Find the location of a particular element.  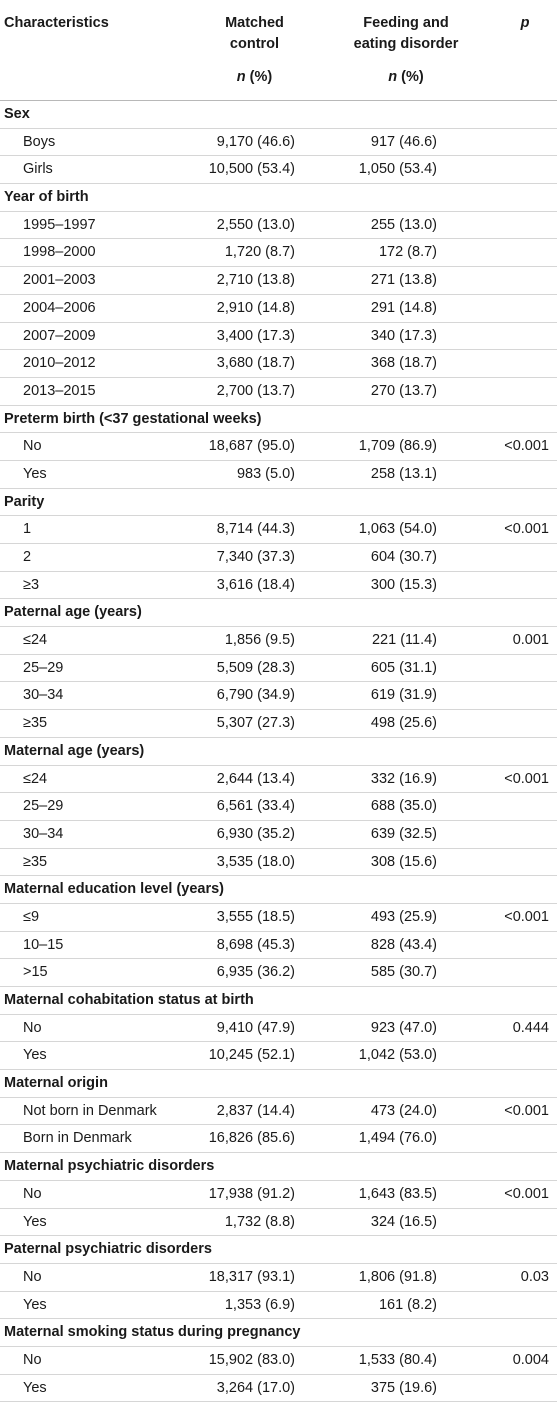

section-heading: Paternal age (years) is located at coordinates (73, 612).